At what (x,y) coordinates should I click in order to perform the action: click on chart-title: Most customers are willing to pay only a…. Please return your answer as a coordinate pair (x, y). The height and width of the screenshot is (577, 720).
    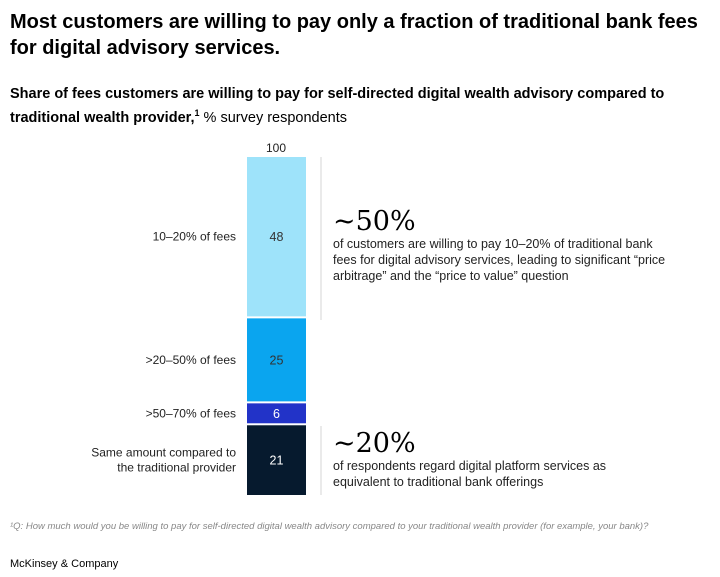
    Looking at the image, I should click on (354, 35).